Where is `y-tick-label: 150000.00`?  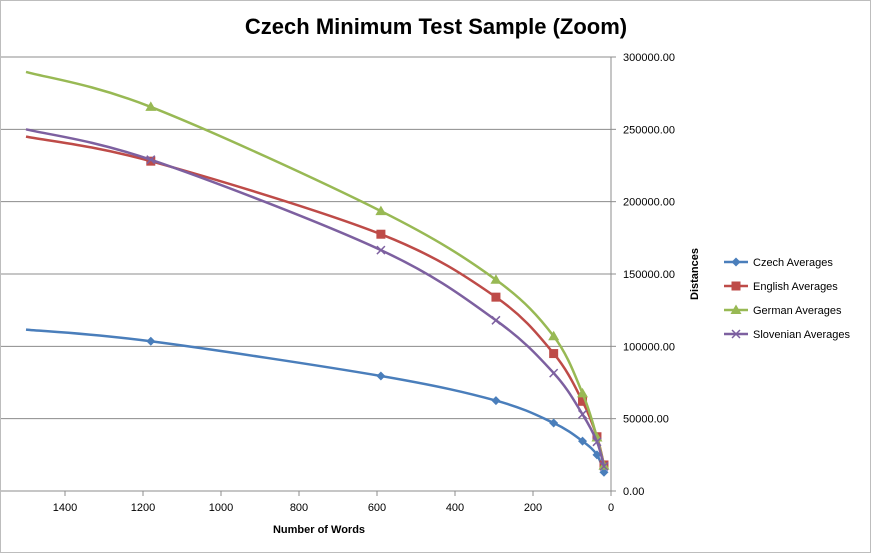
y-tick-label: 150000.00 is located at coordinates (649, 275).